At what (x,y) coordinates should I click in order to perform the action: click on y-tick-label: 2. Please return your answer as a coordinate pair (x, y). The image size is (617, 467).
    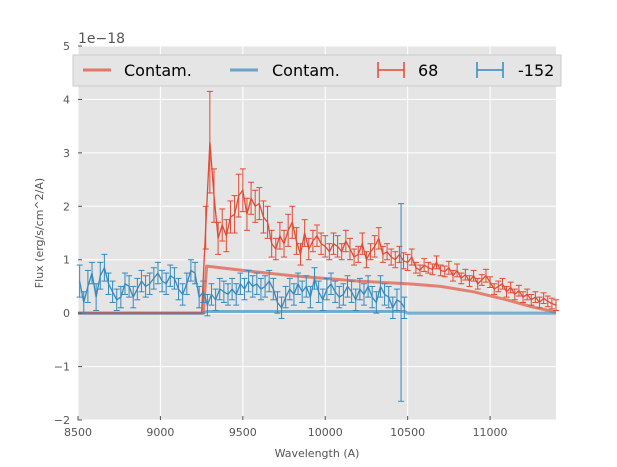
    Looking at the image, I should click on (66, 206).